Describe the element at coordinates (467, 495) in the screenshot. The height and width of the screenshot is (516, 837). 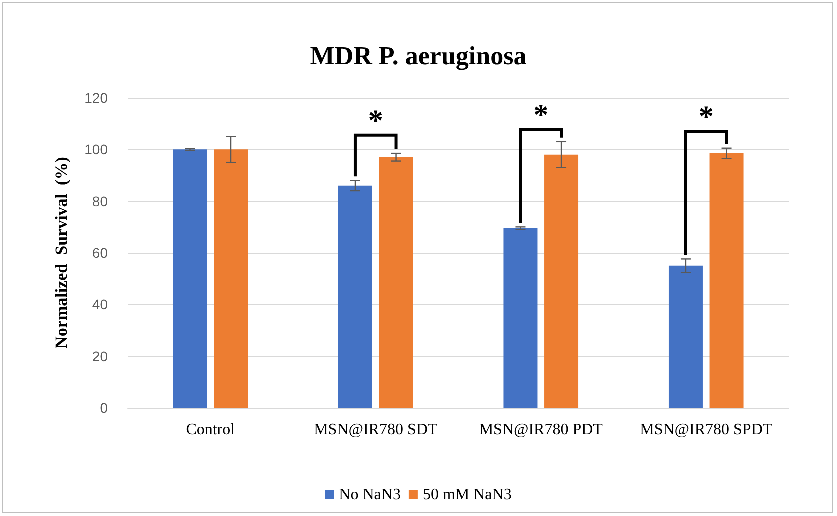
I see `legend-label: 50 mM NaN3` at that location.